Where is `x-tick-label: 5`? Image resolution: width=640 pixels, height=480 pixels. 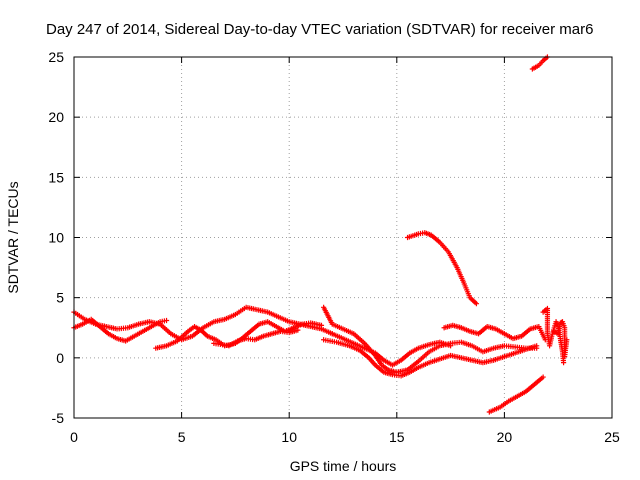
x-tick-label: 5 is located at coordinates (182, 437).